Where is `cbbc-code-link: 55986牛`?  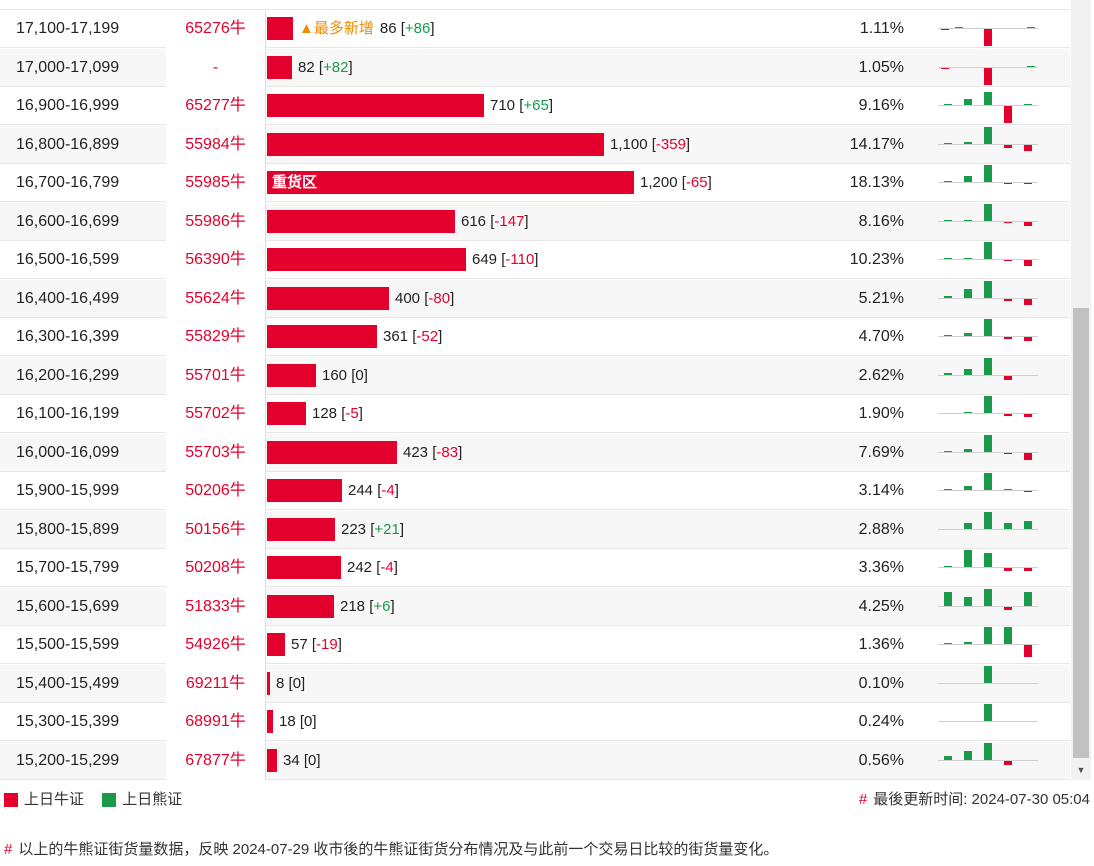
cbbc-code-link: 55986牛 is located at coordinates (216, 221).